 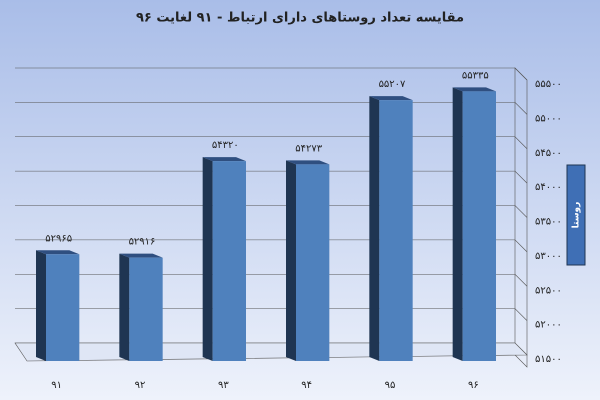 What do you see at coordinates (548, 256) in the screenshot?
I see `y-tick-label: ۵۳۰۰۰` at bounding box center [548, 256].